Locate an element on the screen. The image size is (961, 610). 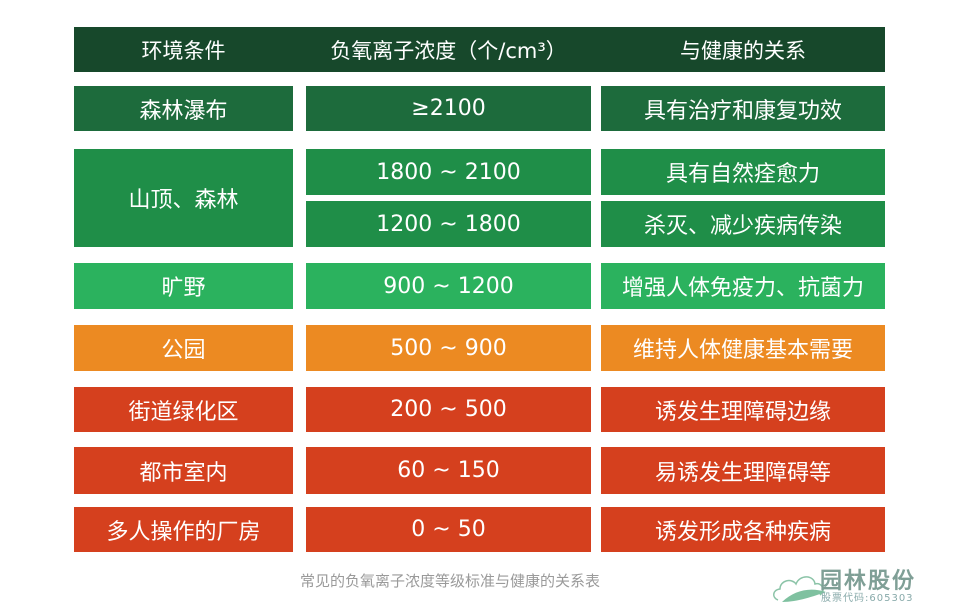
concentration-cell: ≥2100 is located at coordinates (448, 108).